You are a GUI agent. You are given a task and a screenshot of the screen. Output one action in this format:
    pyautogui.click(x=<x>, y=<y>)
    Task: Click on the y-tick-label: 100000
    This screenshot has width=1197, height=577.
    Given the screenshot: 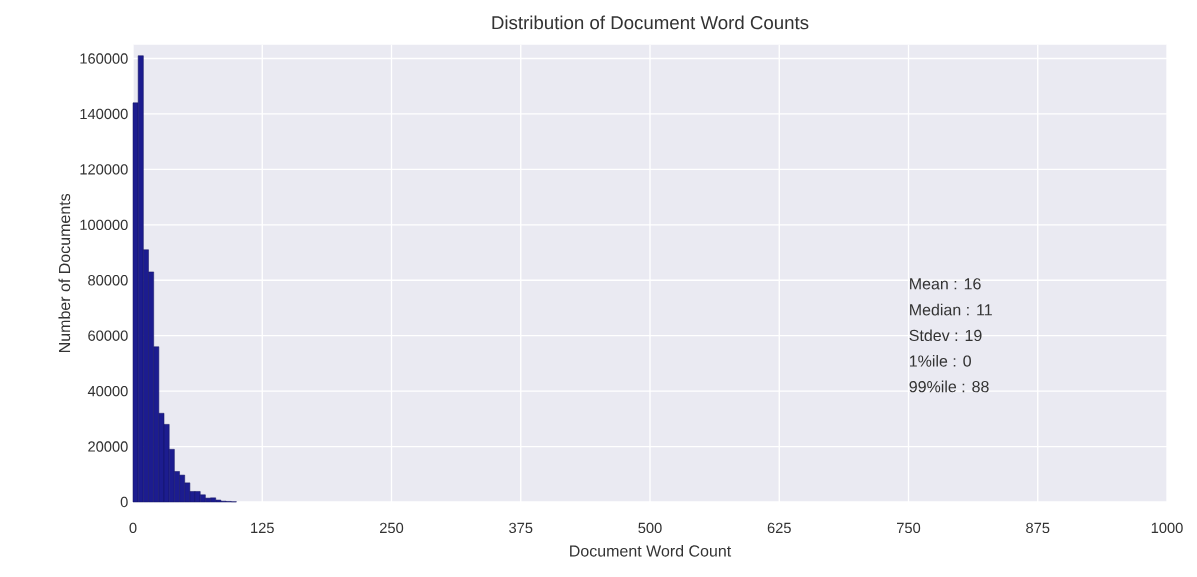 What is the action you would take?
    pyautogui.click(x=104, y=225)
    